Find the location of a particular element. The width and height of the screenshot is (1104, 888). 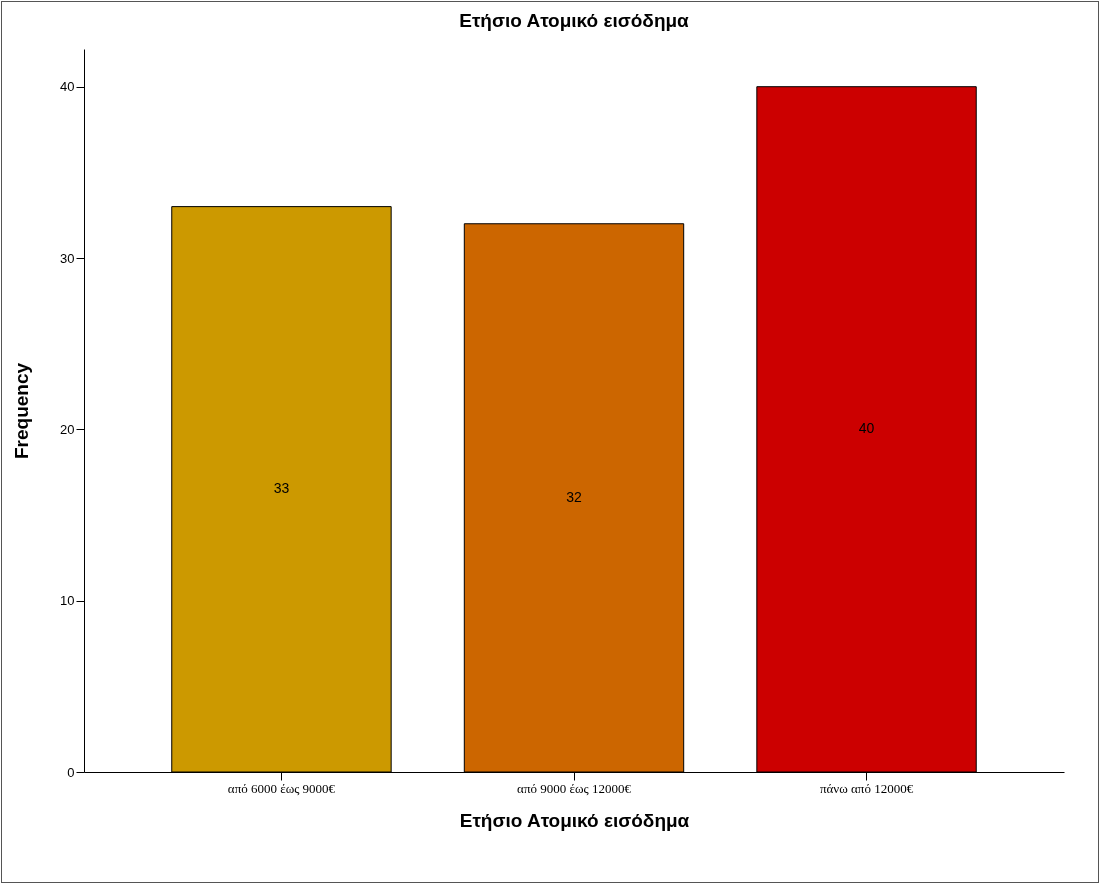

x-axis-title: Ετήσιο Ατομικό εισόδημα is located at coordinates (574, 820).